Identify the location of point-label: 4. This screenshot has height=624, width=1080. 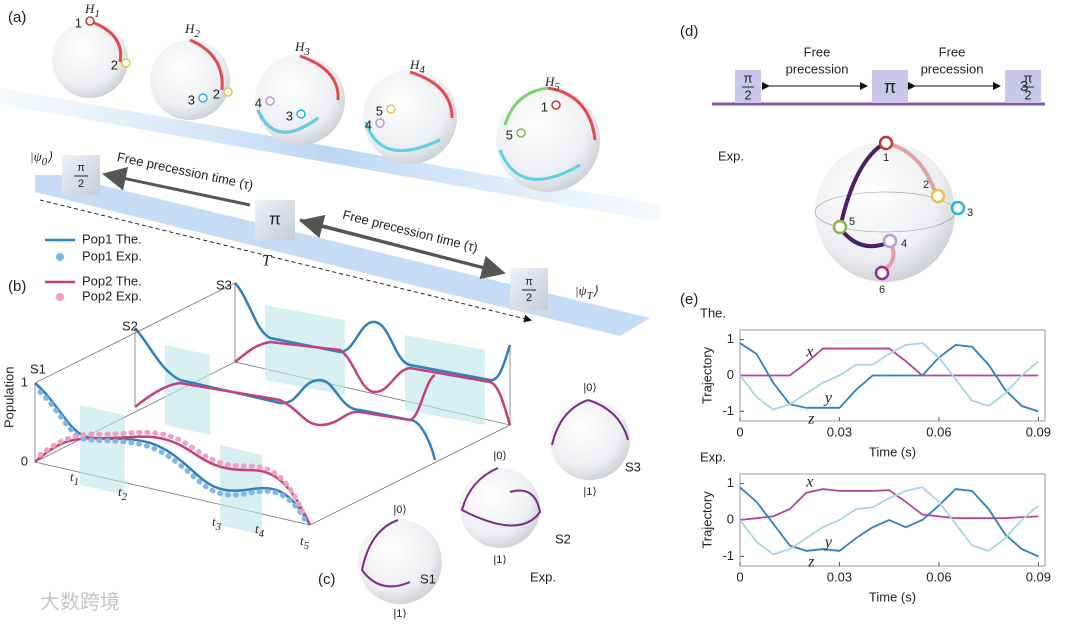
(904, 244).